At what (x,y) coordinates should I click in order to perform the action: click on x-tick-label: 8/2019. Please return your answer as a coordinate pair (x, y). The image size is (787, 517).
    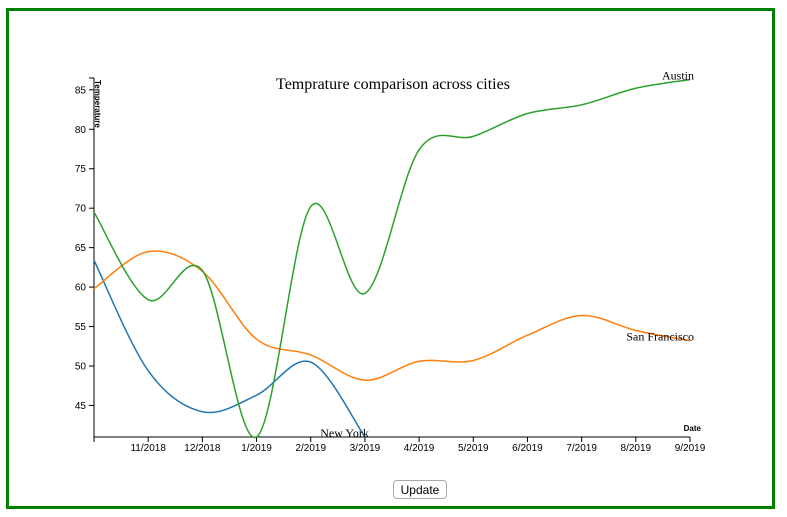
    Looking at the image, I should click on (636, 448).